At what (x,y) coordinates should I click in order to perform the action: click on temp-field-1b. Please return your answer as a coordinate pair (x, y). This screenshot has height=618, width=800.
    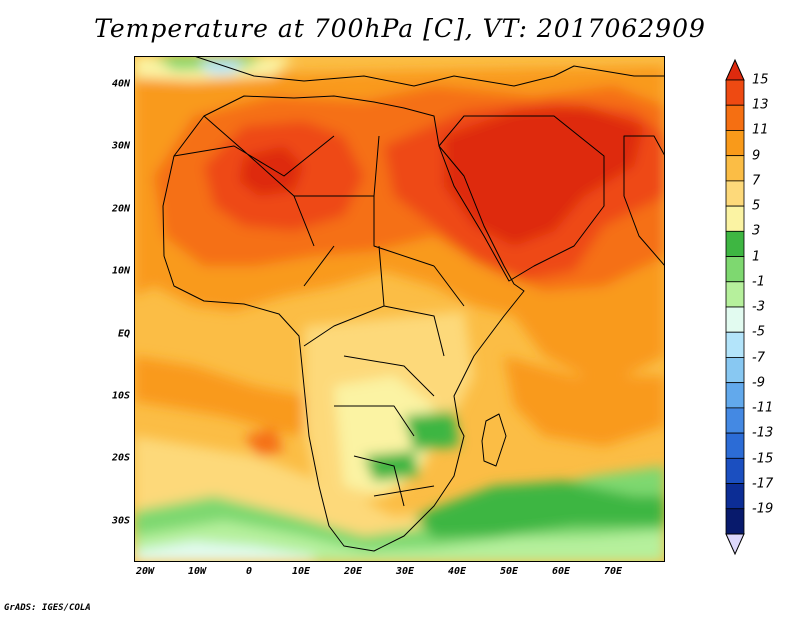
    Looking at the image, I should click on (431, 431).